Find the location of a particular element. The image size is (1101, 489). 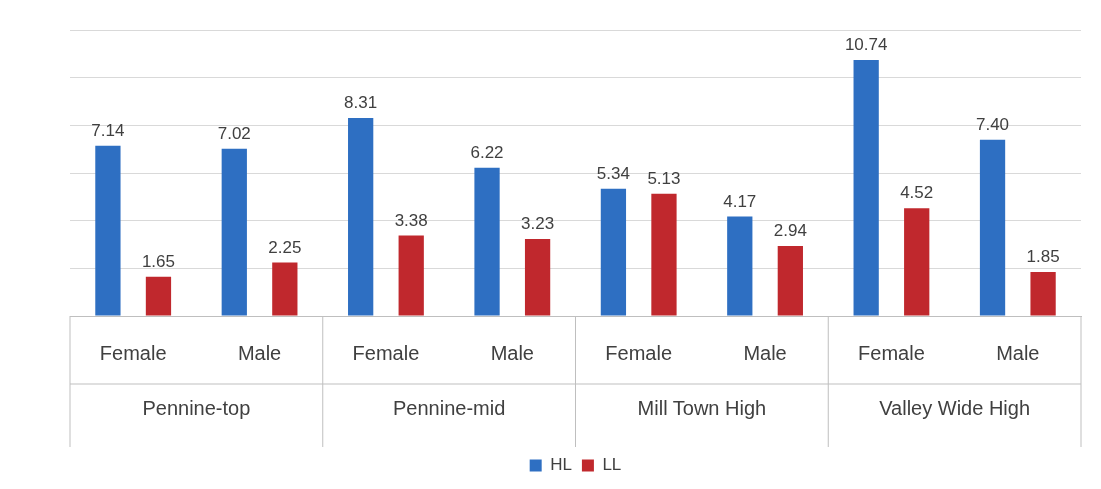

data-label: 2.94 is located at coordinates (790, 231).